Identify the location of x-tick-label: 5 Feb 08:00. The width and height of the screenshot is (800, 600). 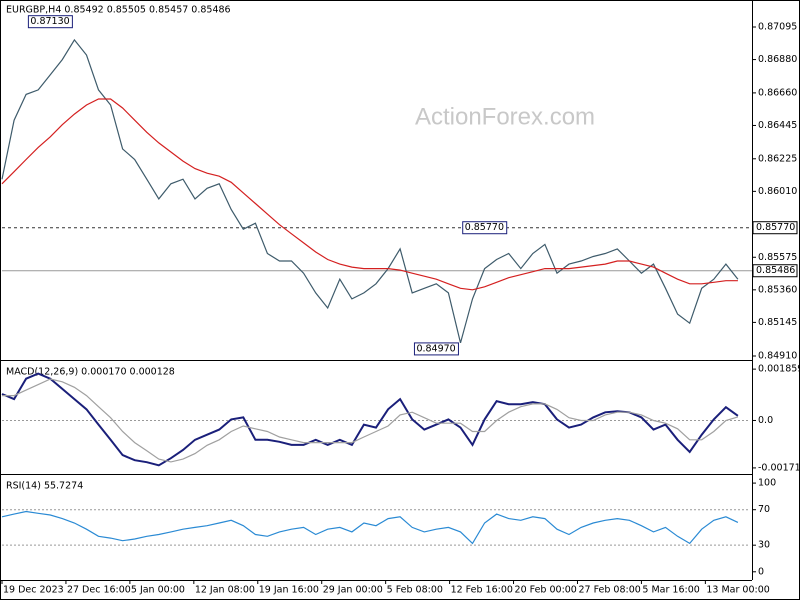
(415, 590).